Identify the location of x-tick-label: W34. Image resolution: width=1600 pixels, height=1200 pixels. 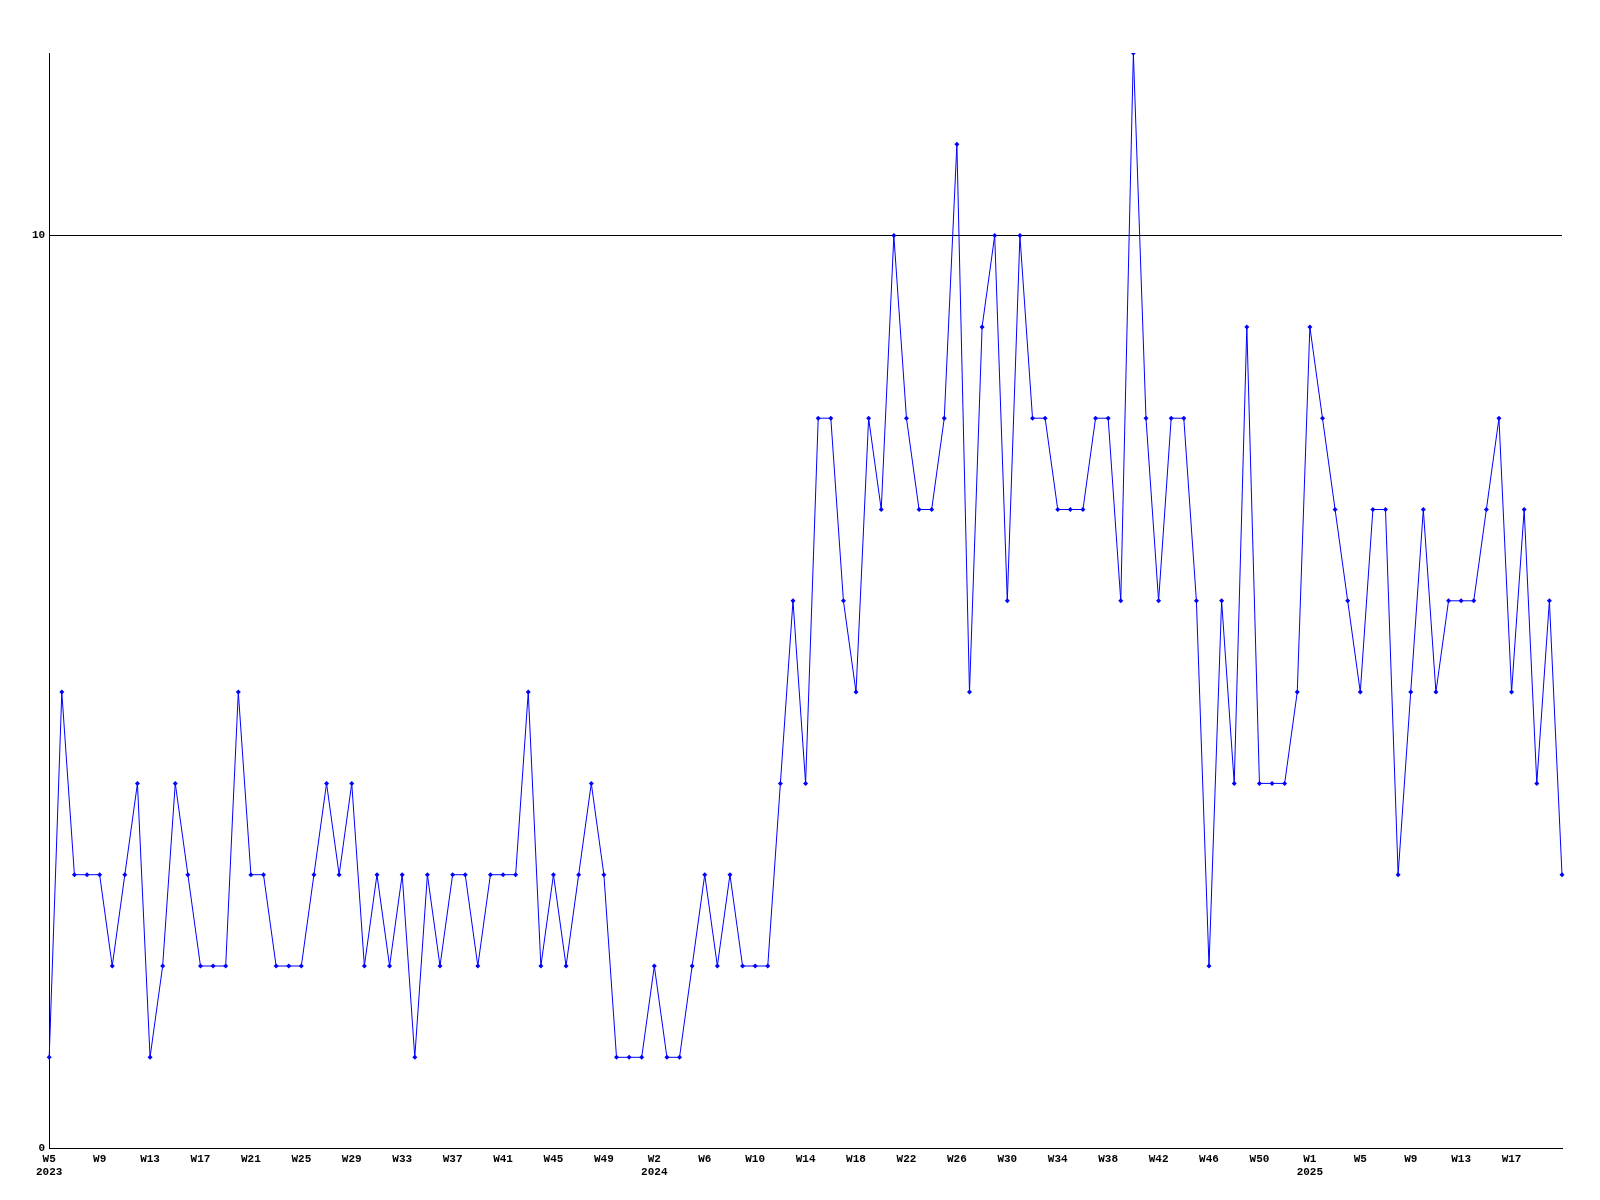
(1058, 1158).